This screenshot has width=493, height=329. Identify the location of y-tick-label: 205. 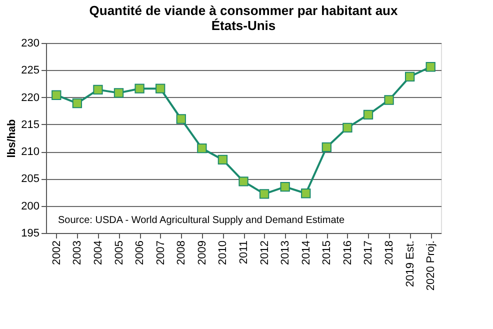
(30, 179).